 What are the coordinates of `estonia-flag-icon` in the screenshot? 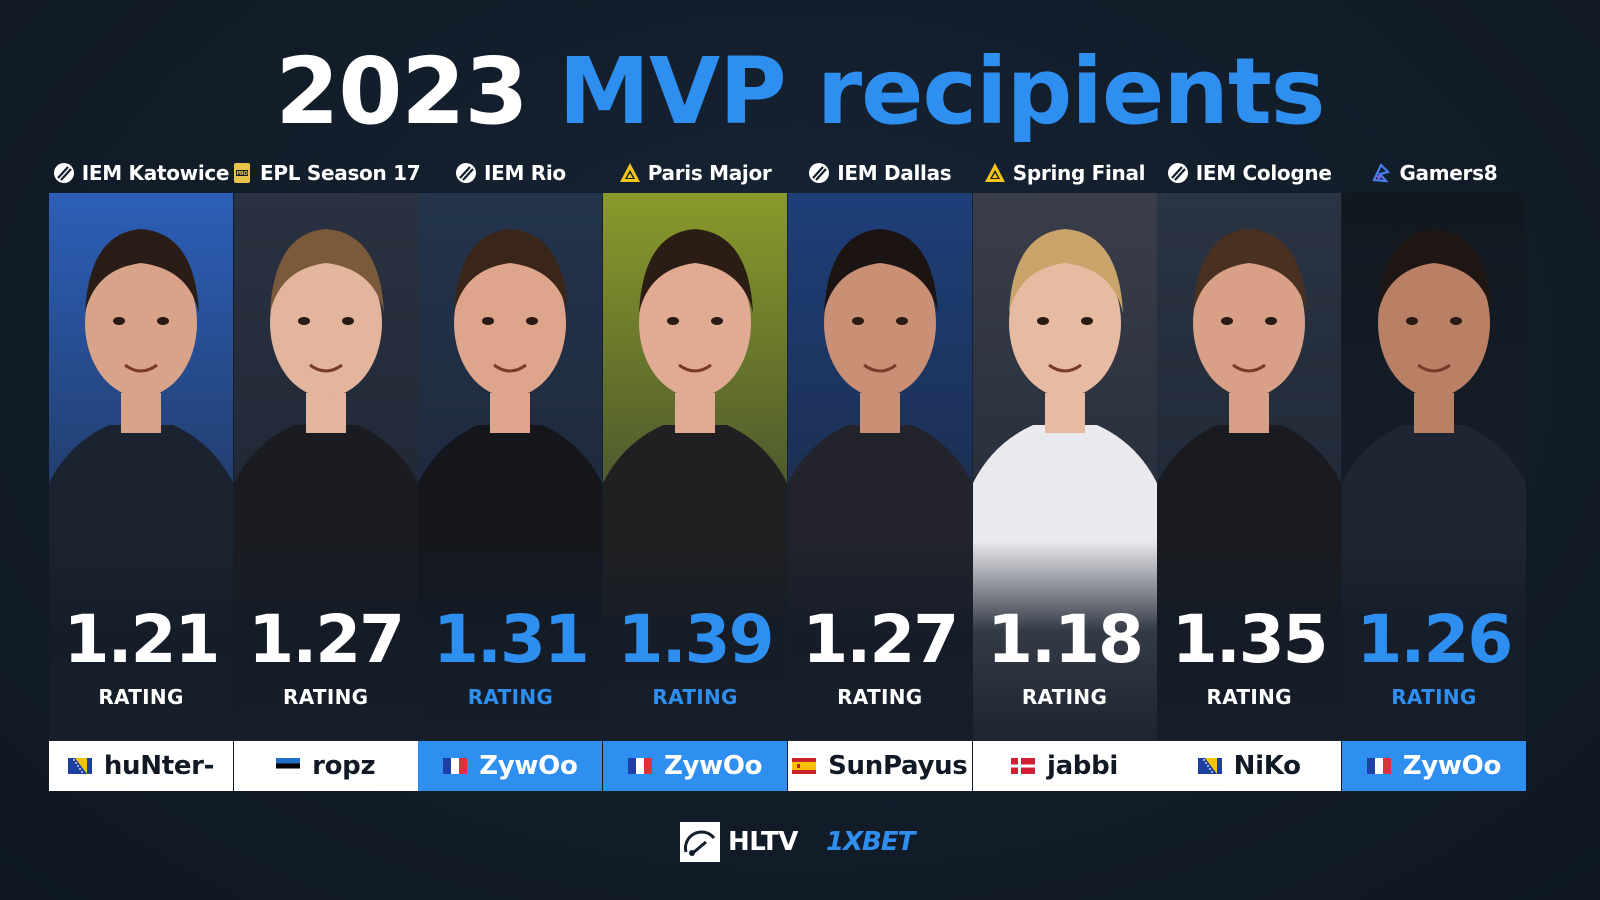 It's located at (288, 766).